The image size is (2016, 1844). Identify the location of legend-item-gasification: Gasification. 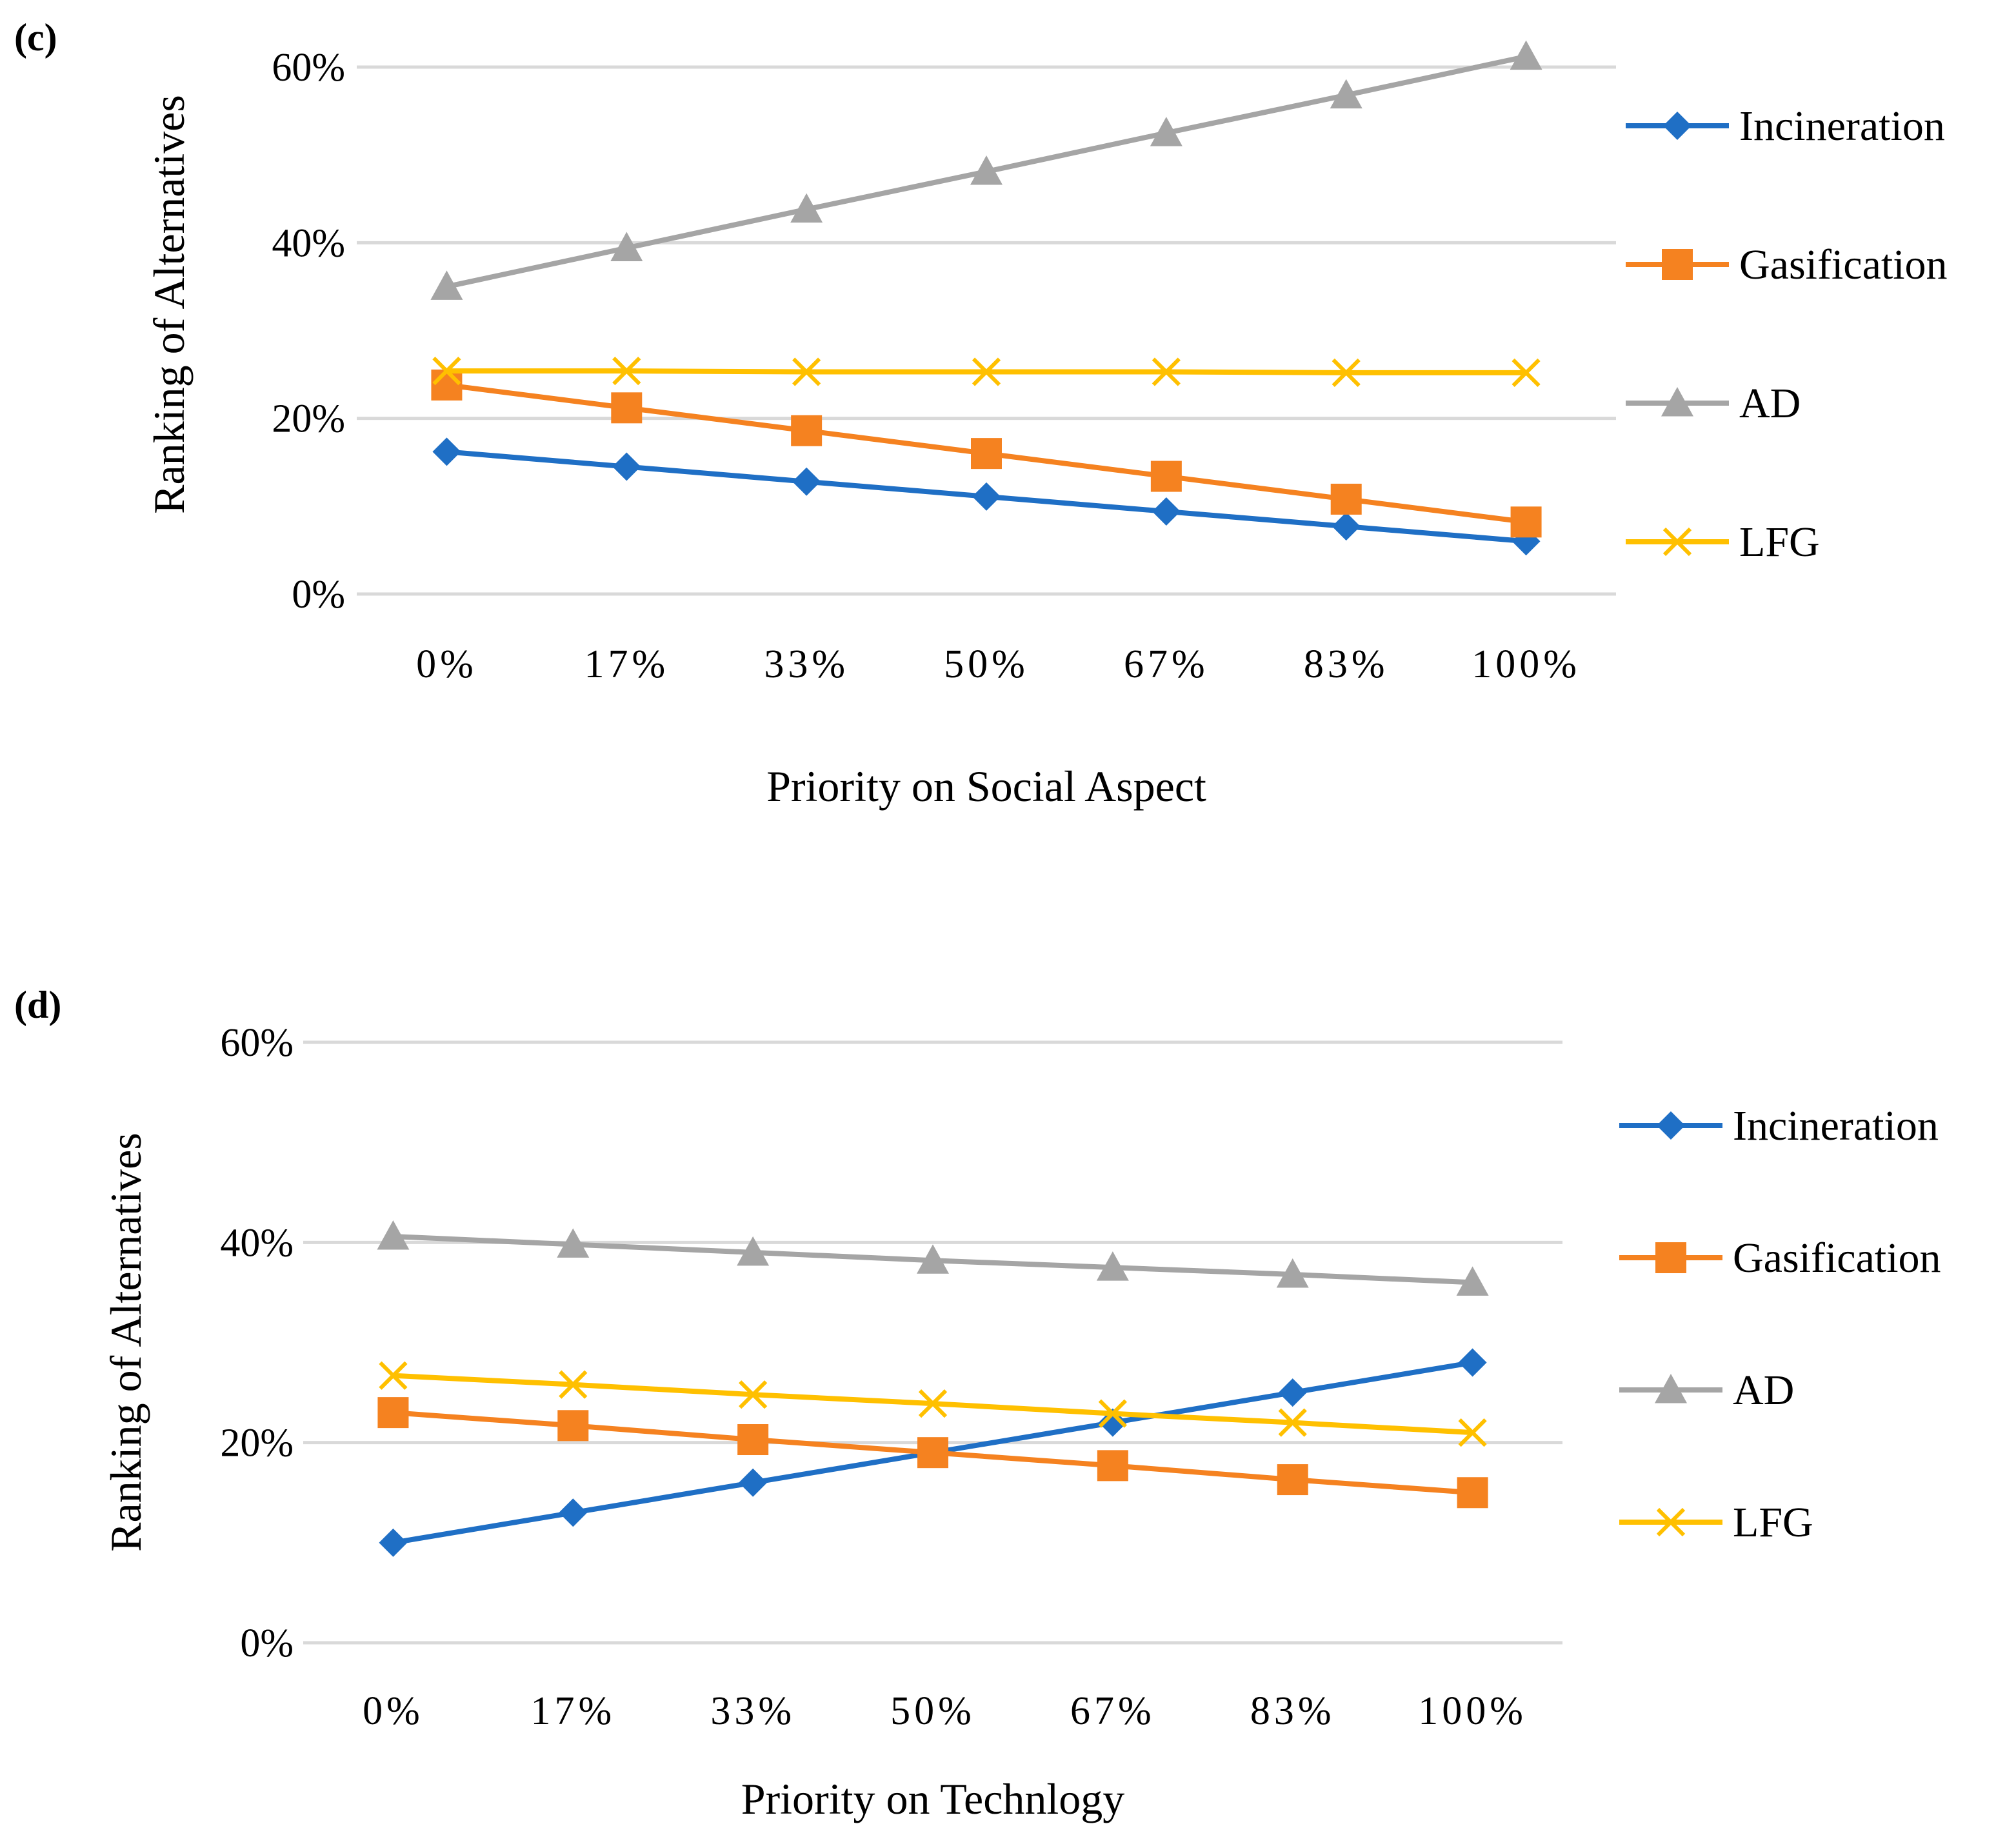
(1780, 1258).